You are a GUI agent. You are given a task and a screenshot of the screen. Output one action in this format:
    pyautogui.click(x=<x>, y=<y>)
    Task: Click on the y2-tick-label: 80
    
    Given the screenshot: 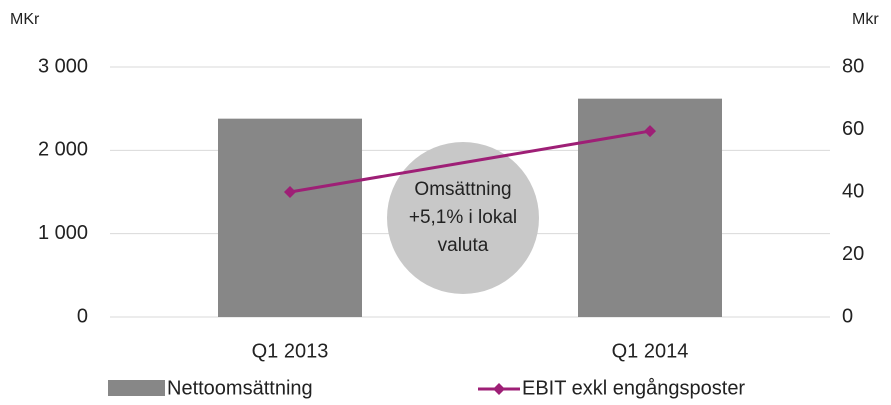 What is the action you would take?
    pyautogui.click(x=853, y=66)
    